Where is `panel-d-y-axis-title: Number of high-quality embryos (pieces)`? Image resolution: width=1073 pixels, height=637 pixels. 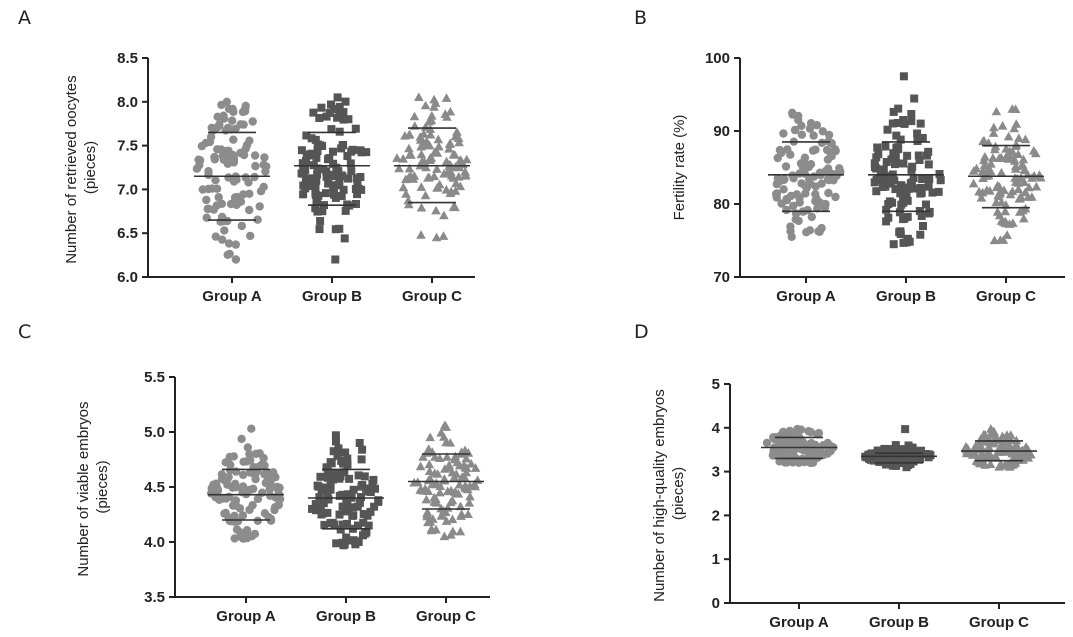 panel-d-y-axis-title: Number of high-quality embryos (pieces) is located at coordinates (669, 493).